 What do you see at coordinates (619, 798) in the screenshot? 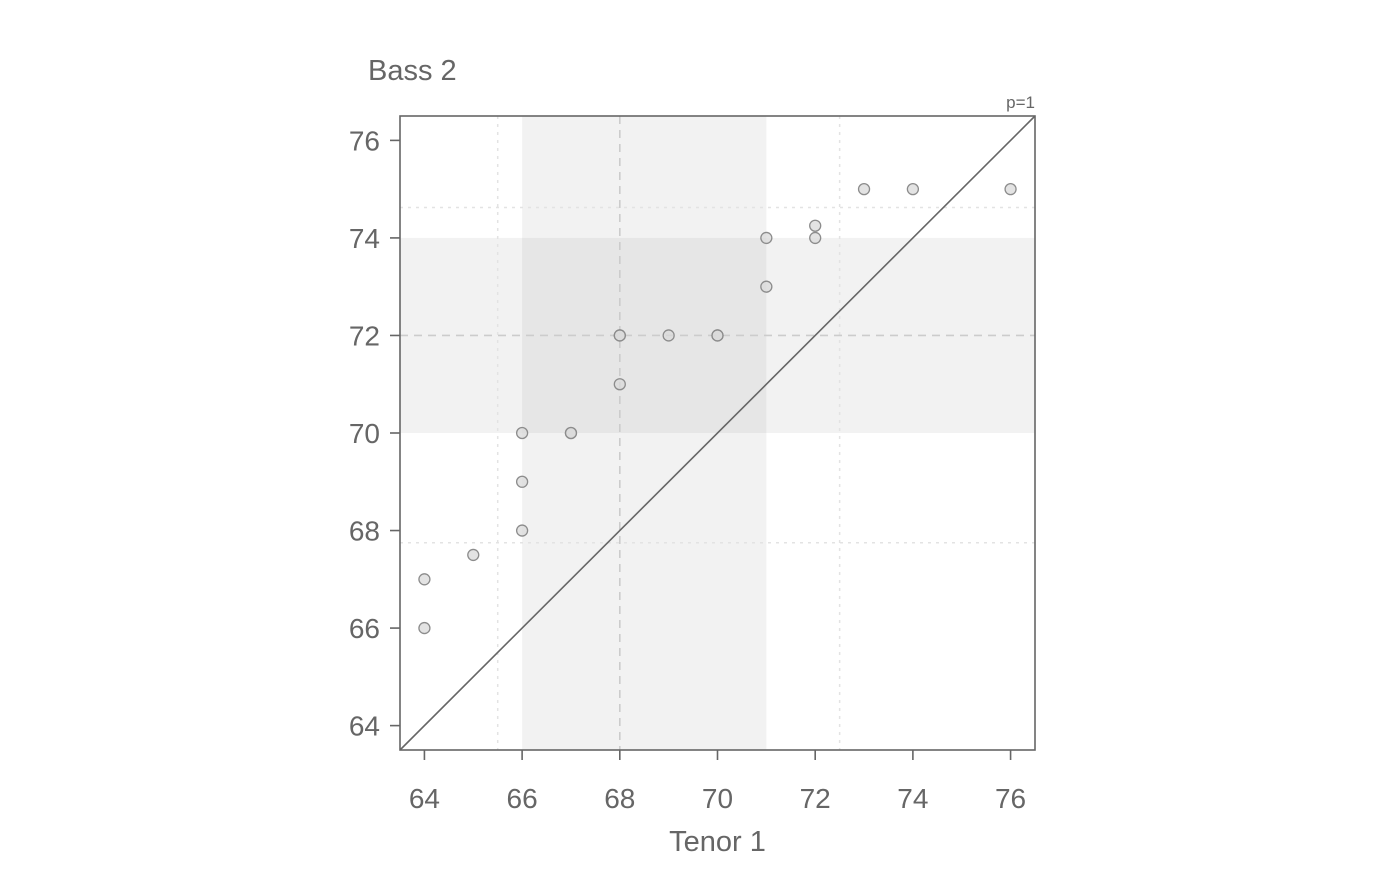
I see `x-tick-label-2: 68` at bounding box center [619, 798].